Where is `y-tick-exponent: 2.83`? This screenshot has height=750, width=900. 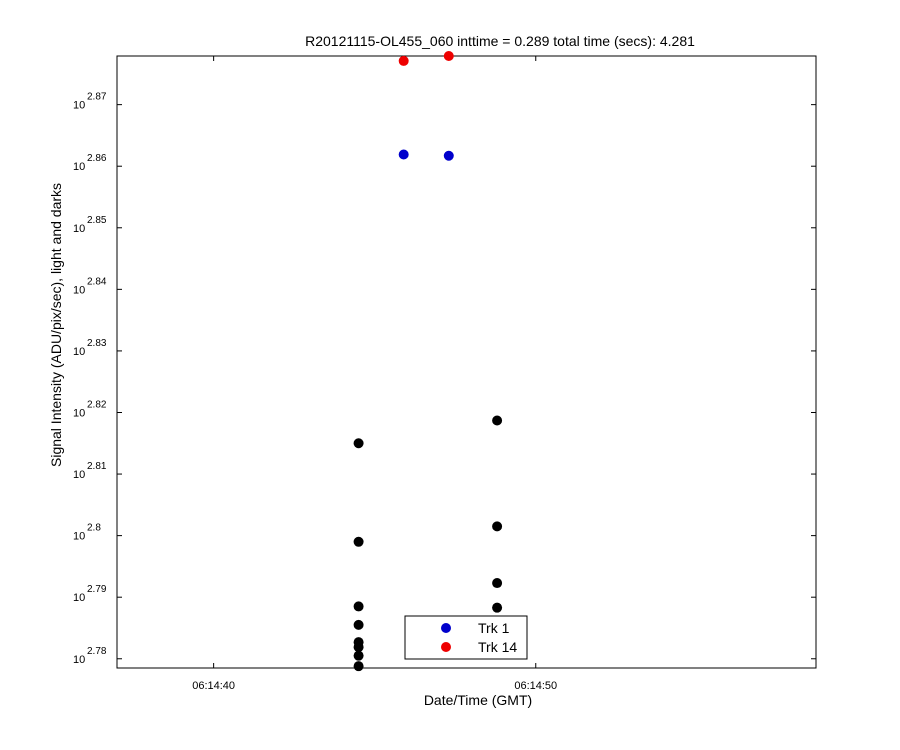
y-tick-exponent: 2.83 is located at coordinates (97, 343).